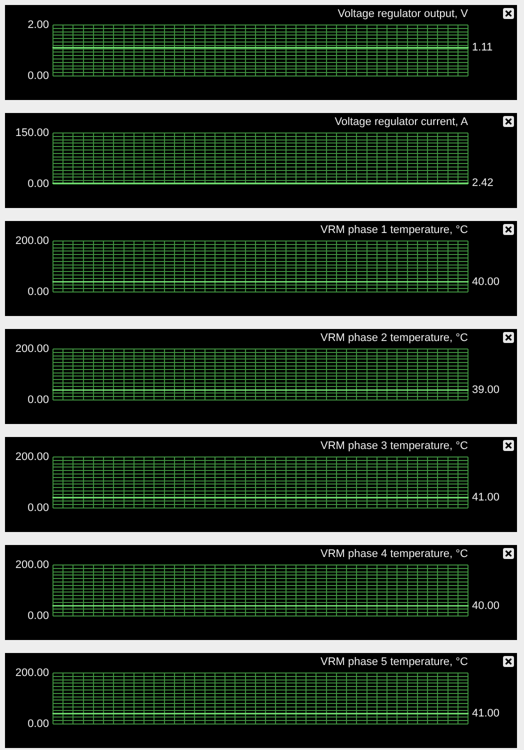 This screenshot has width=524, height=750. Describe the element at coordinates (482, 48) in the screenshot. I see `data-label: 1.11` at that location.